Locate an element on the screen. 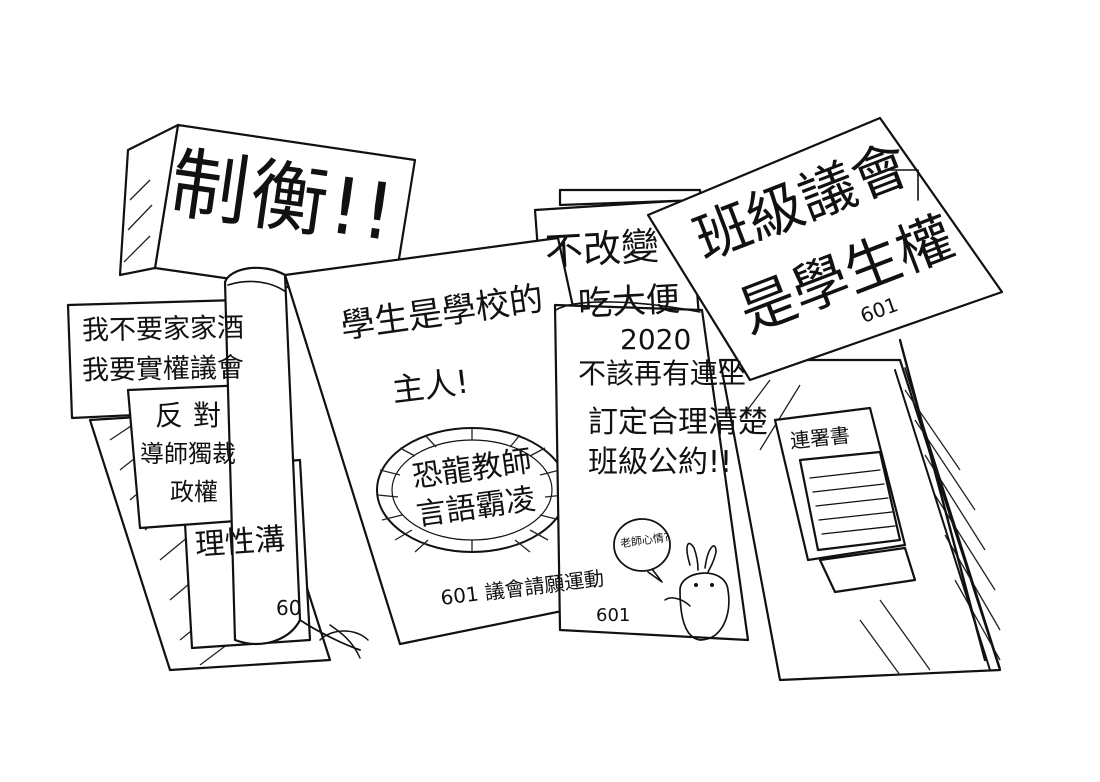 Image resolution: width=1100 pixels, height=782 pixels. sign-left-top-line1: 我不要家家酒 is located at coordinates (163, 329).